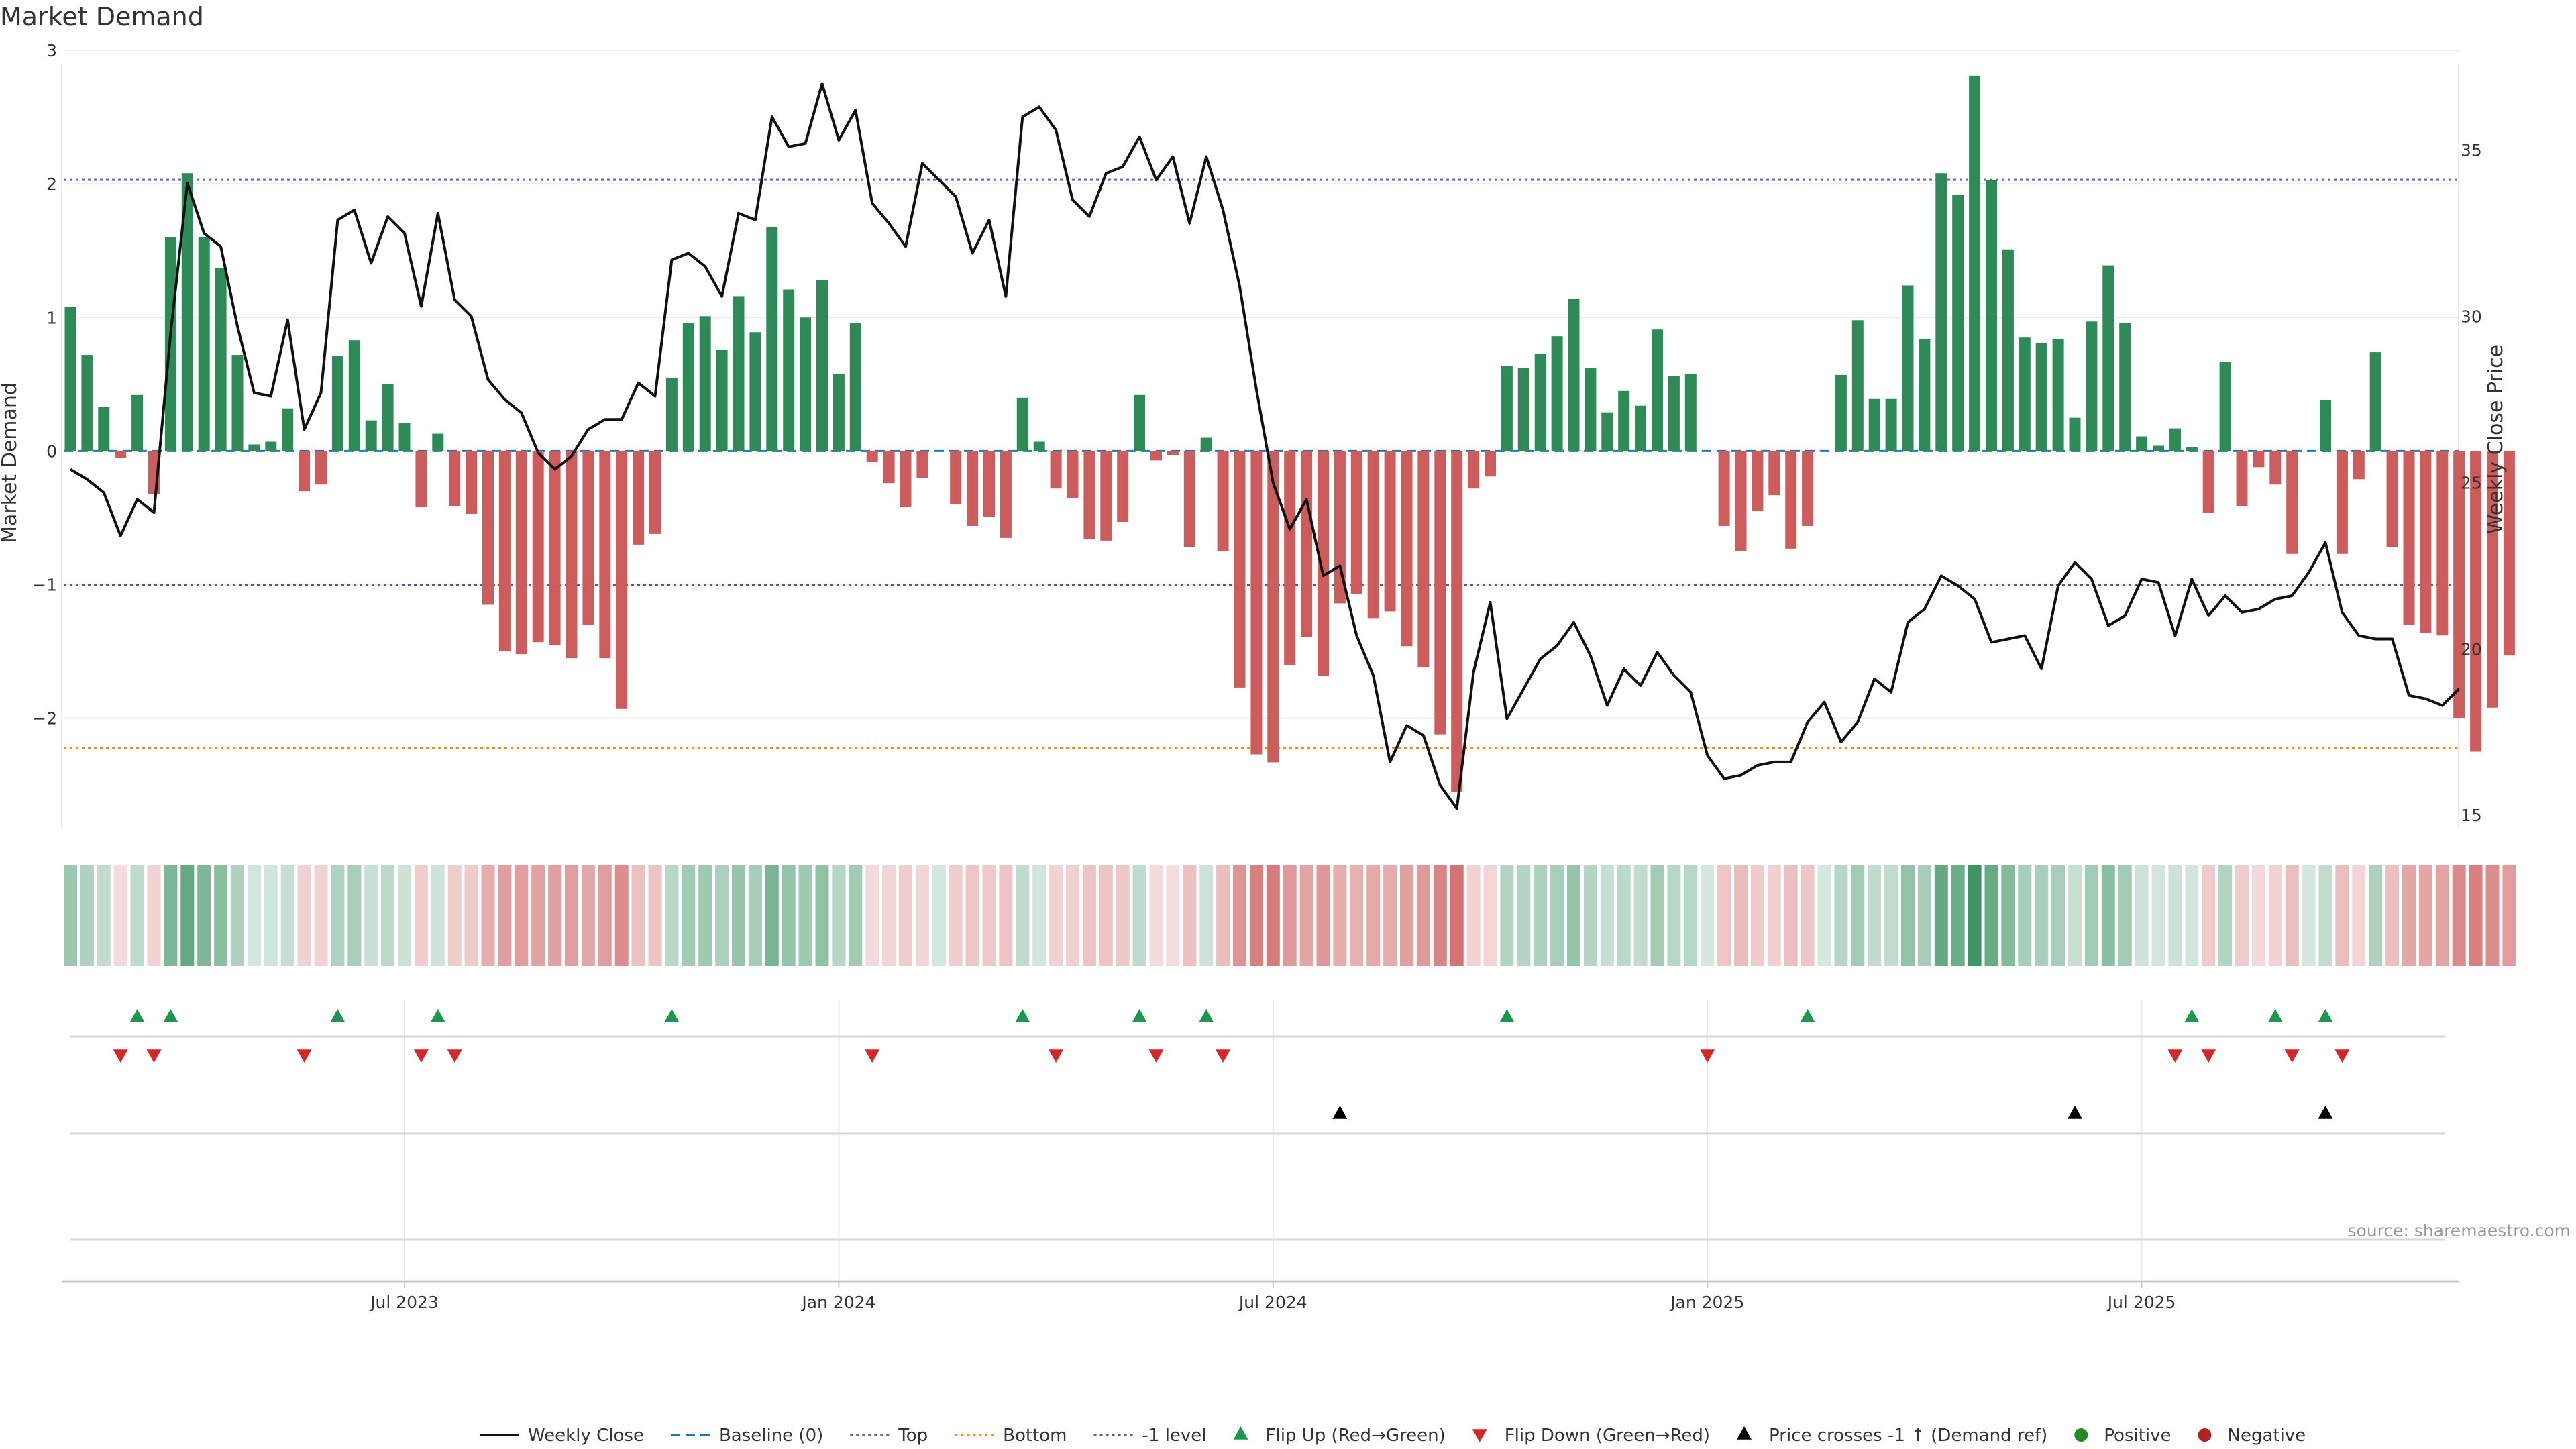 The width and height of the screenshot is (2576, 1449). What do you see at coordinates (1011, 1436) in the screenshot?
I see `legend-item: Bottom` at bounding box center [1011, 1436].